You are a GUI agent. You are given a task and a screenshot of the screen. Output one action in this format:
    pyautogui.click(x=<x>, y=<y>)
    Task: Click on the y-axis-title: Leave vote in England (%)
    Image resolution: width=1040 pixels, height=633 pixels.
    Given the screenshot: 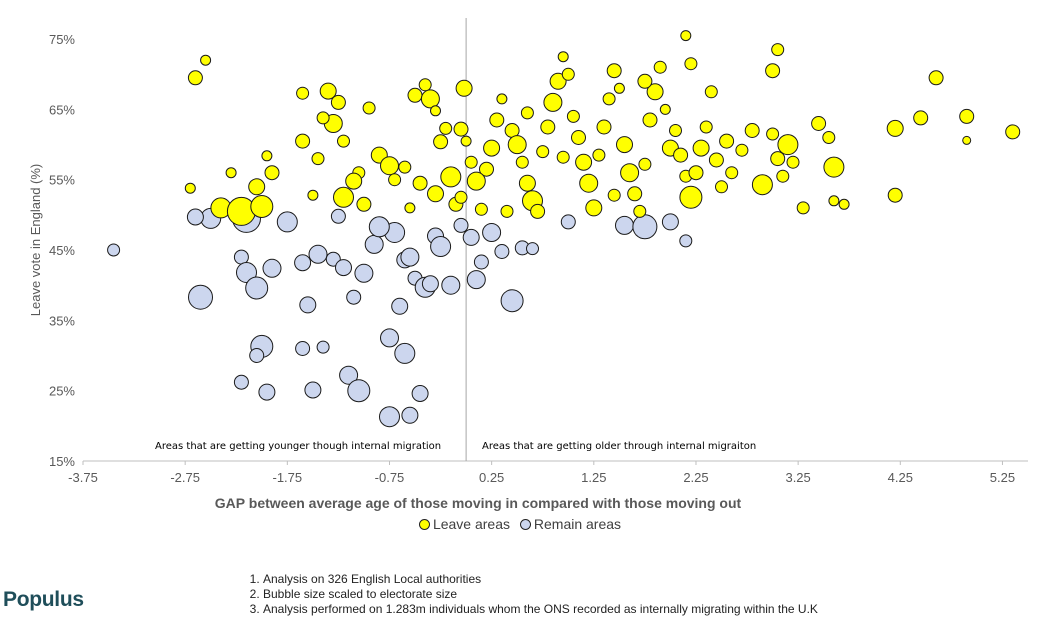 What is the action you would take?
    pyautogui.click(x=35, y=240)
    